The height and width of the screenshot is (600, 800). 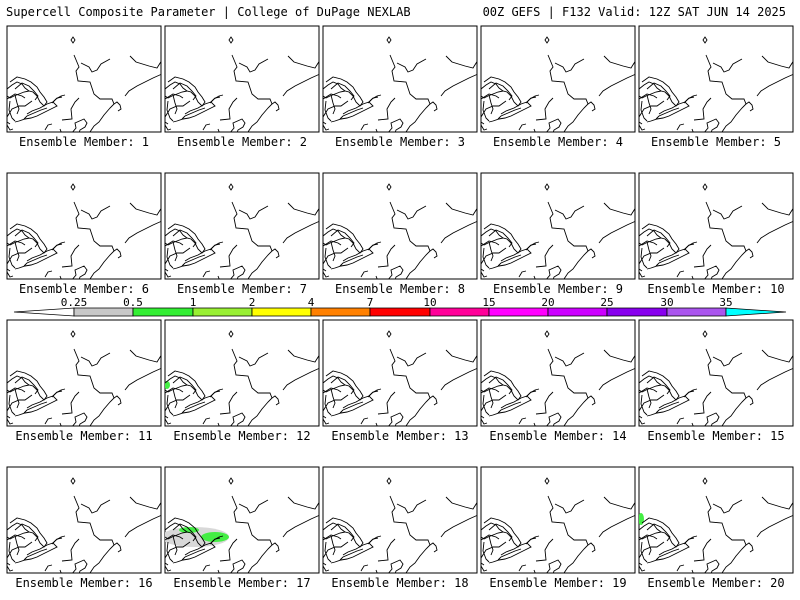 What do you see at coordinates (429, 302) in the screenshot?
I see `color-scale-tick-label: 10` at bounding box center [429, 302].